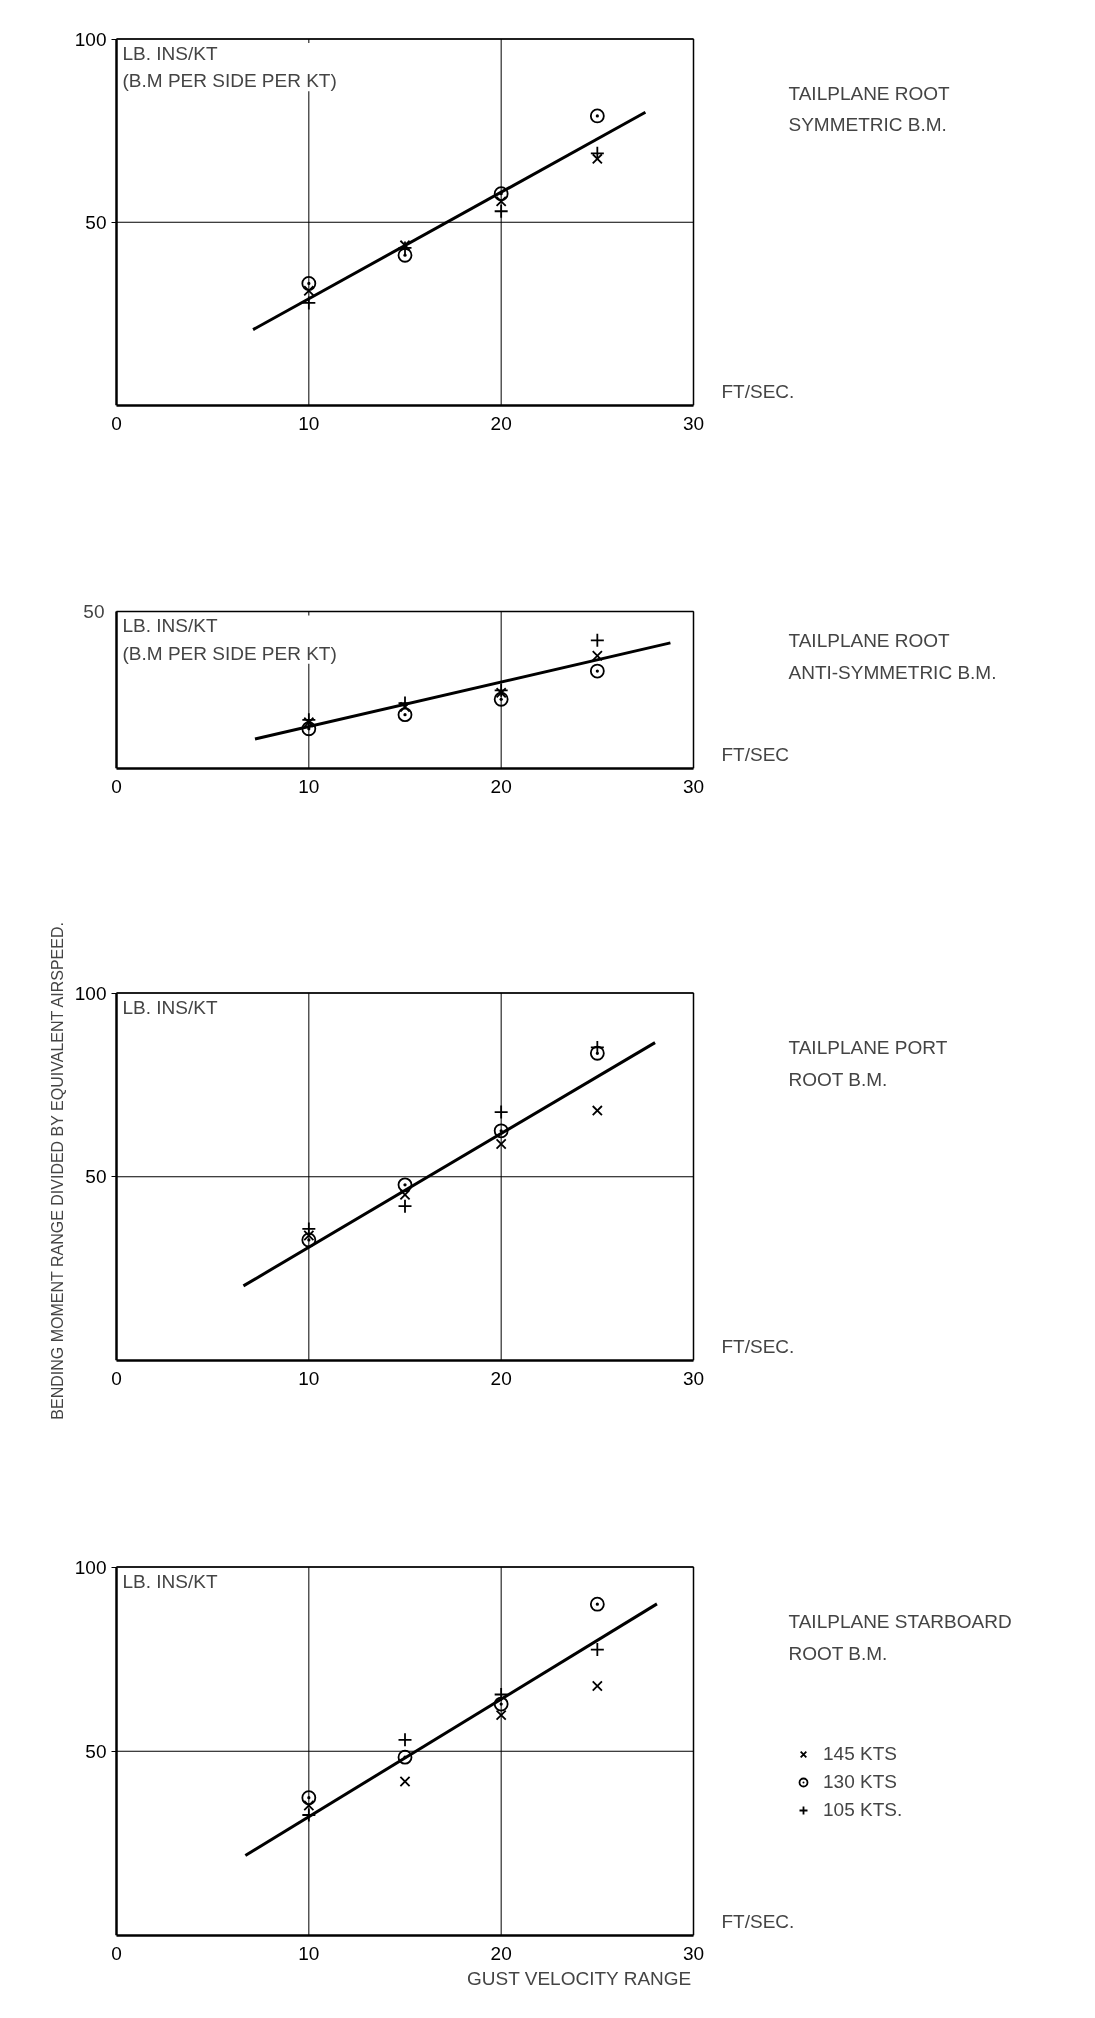  Describe the element at coordinates (868, 1063) in the screenshot. I see `text: TAILPLANE PORT ROOT B.M.` at that location.